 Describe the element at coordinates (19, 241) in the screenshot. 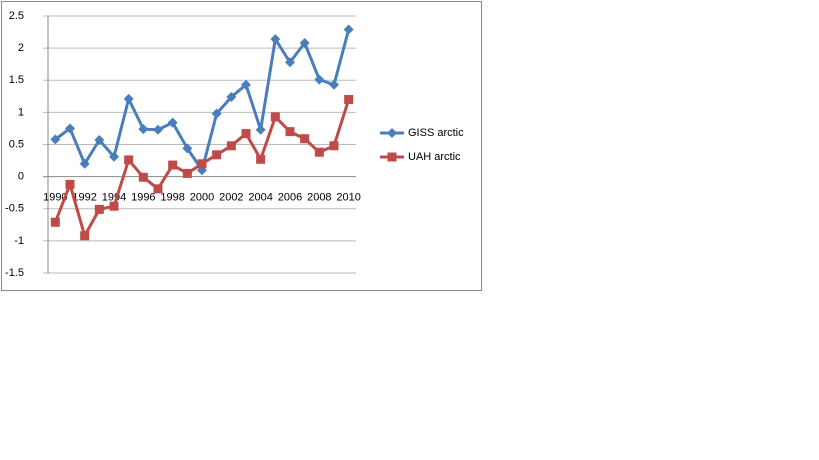

I see `y-tick-label: -1` at that location.